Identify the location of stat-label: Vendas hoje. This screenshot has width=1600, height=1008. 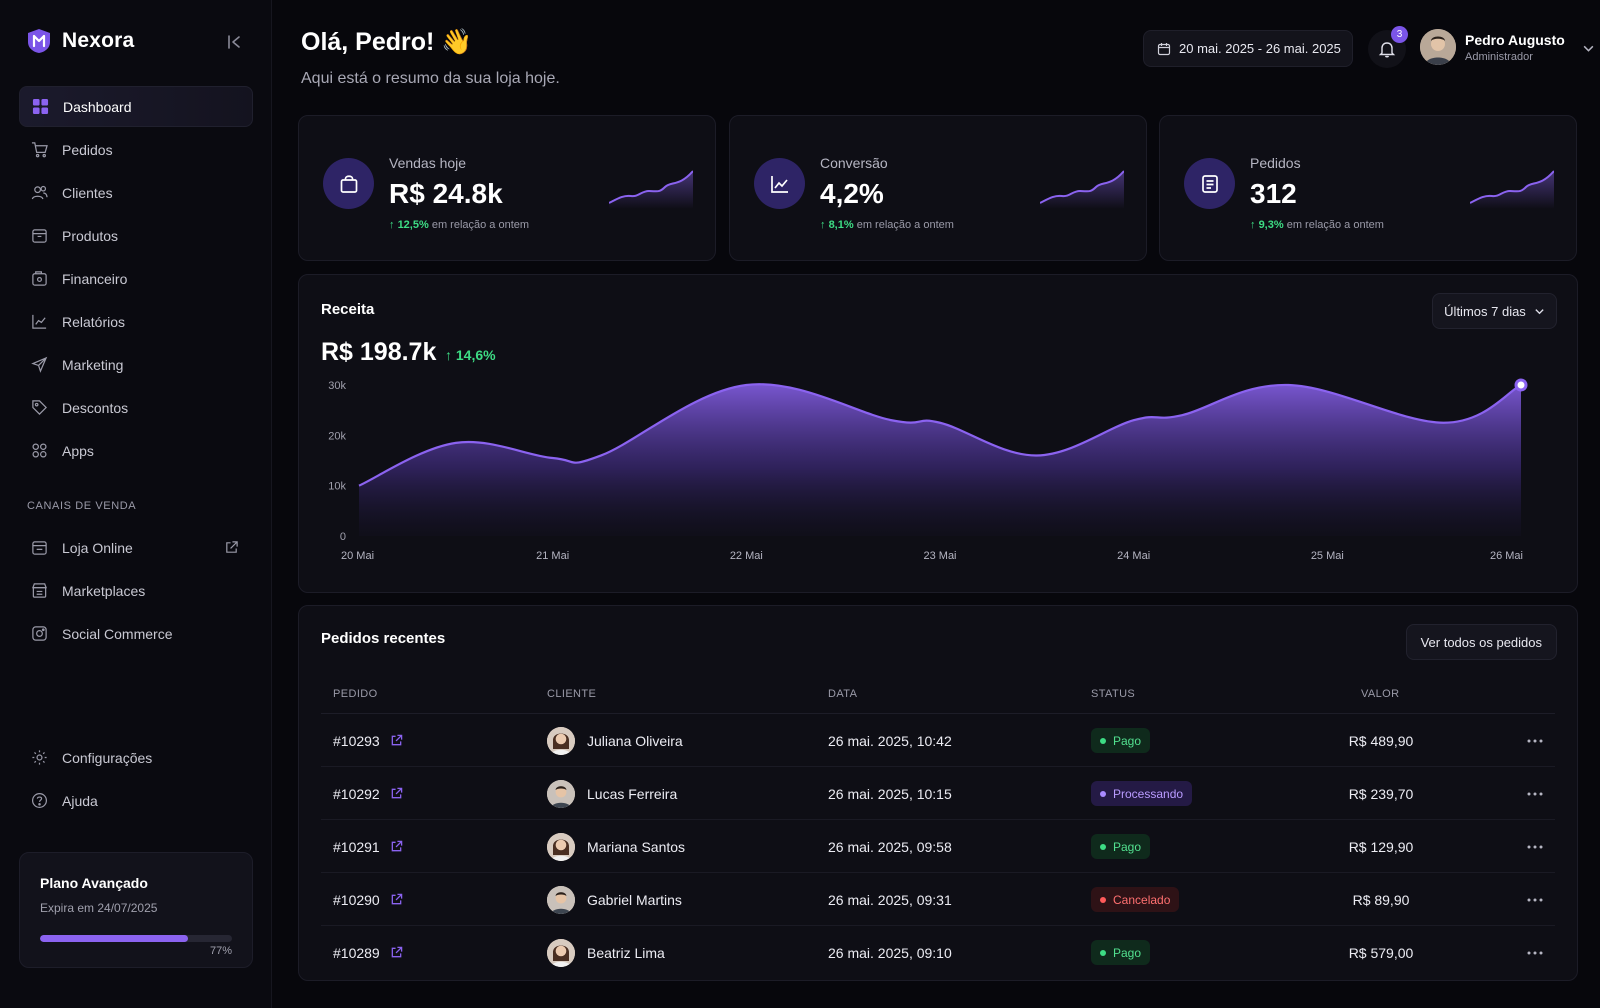
(428, 163).